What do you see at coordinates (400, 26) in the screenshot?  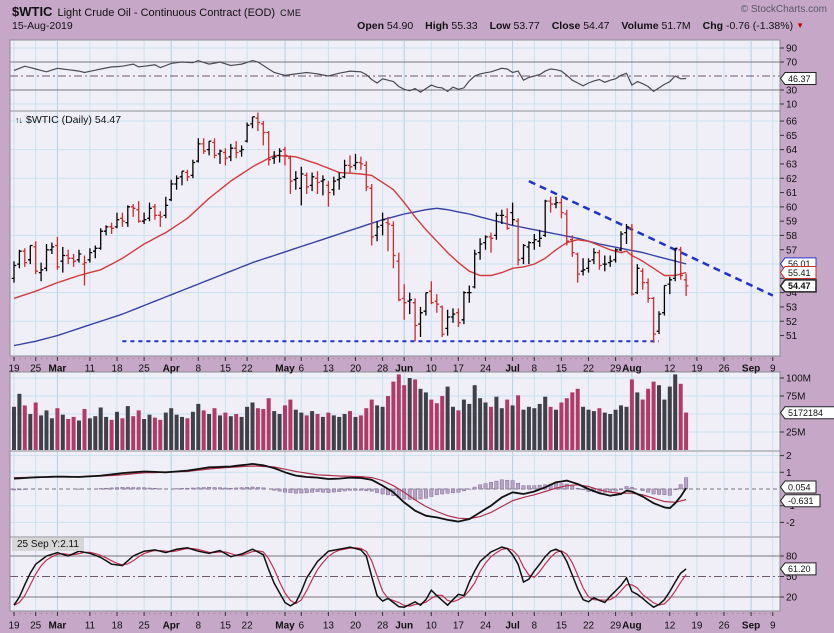 I see `open-value: 54.90` at bounding box center [400, 26].